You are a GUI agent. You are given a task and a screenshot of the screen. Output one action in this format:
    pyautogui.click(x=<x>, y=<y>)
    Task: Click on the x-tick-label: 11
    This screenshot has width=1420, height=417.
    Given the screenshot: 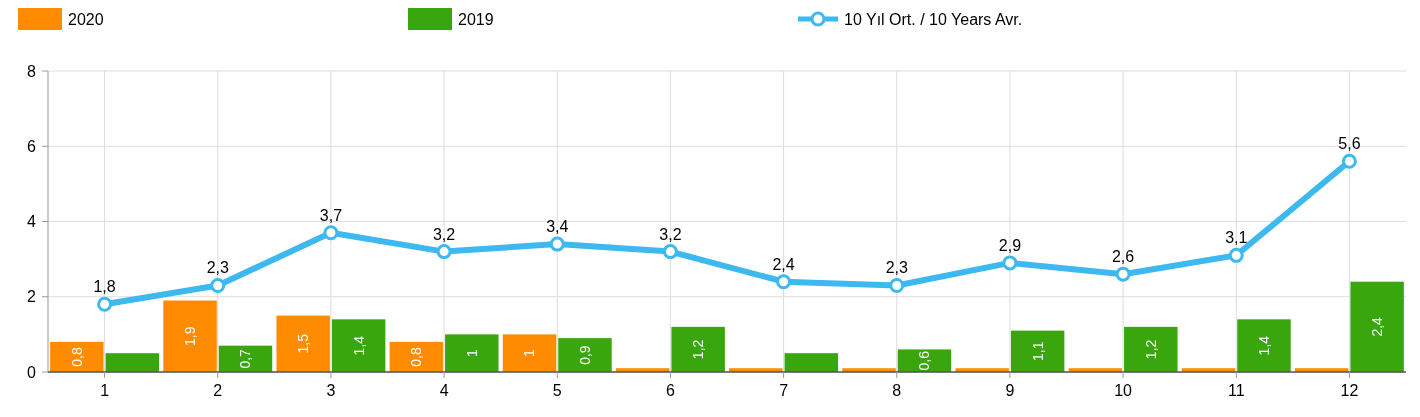 What is the action you would take?
    pyautogui.click(x=1236, y=390)
    